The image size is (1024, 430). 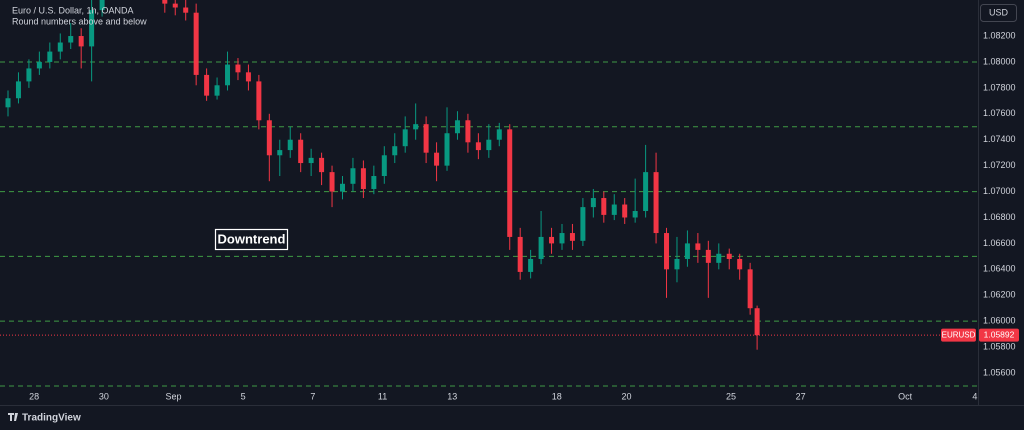 What do you see at coordinates (174, 396) in the screenshot?
I see `x-tick-label: Sep` at bounding box center [174, 396].